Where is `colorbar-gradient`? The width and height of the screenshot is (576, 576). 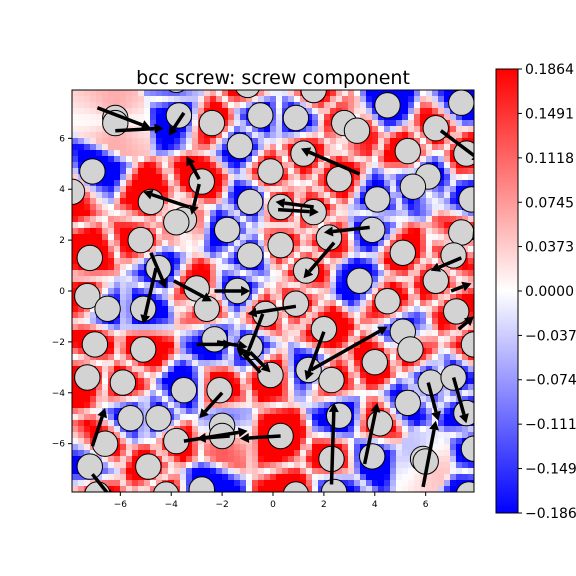
colorbar-gradient is located at coordinates (507, 291).